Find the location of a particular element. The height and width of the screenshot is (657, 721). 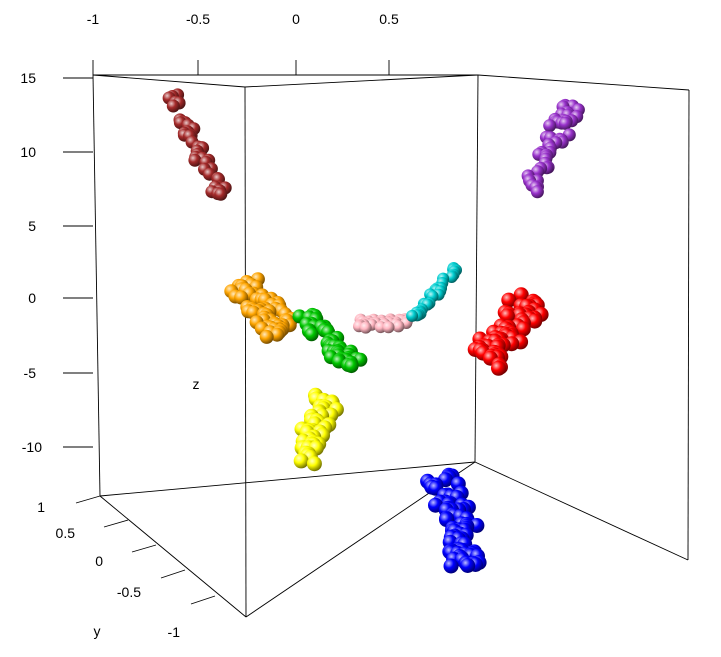

y-axis: 1 0.5 0 -0.5 -1 y is located at coordinates (126, 567).